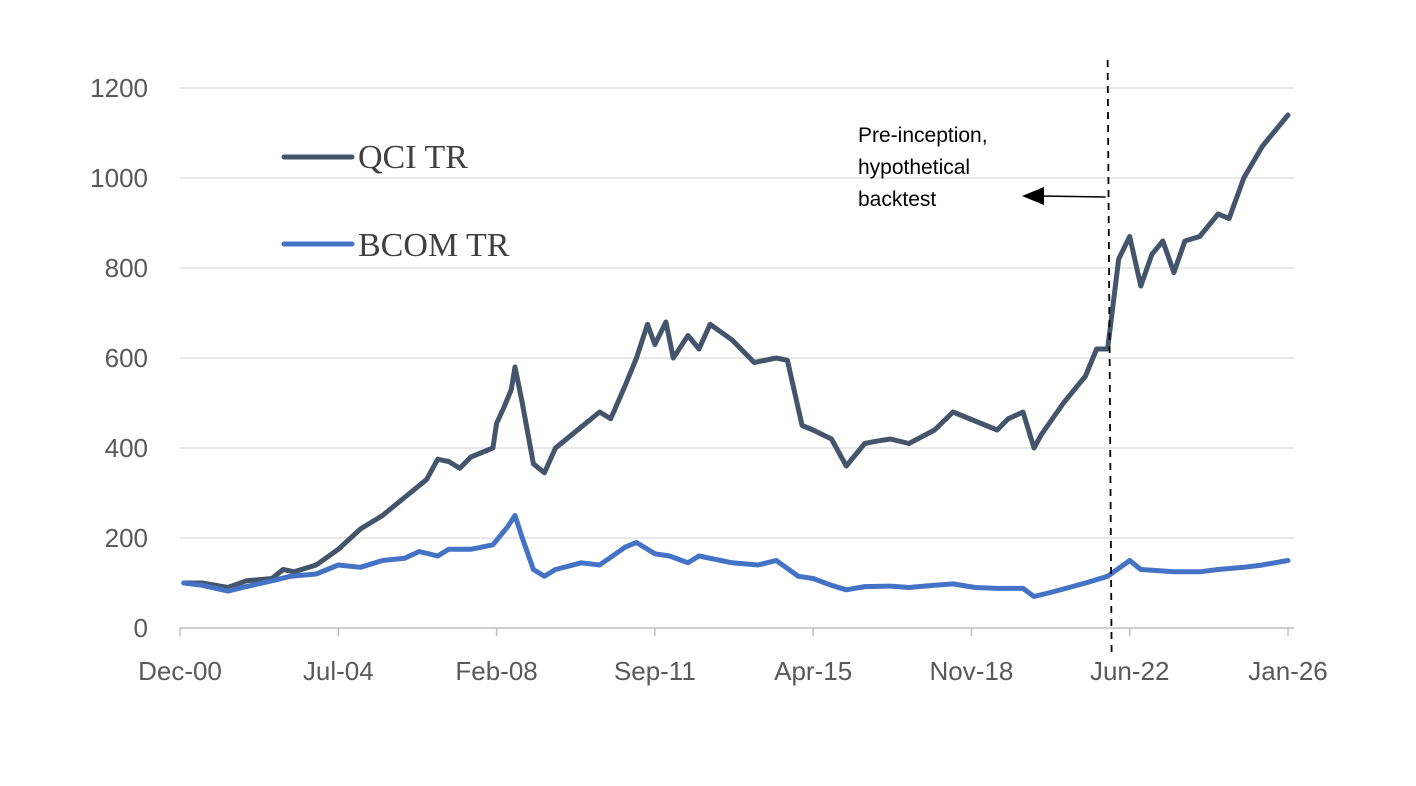 Image resolution: width=1416 pixels, height=786 pixels. What do you see at coordinates (736, 556) in the screenshot?
I see `series-line-bcom-tr` at bounding box center [736, 556].